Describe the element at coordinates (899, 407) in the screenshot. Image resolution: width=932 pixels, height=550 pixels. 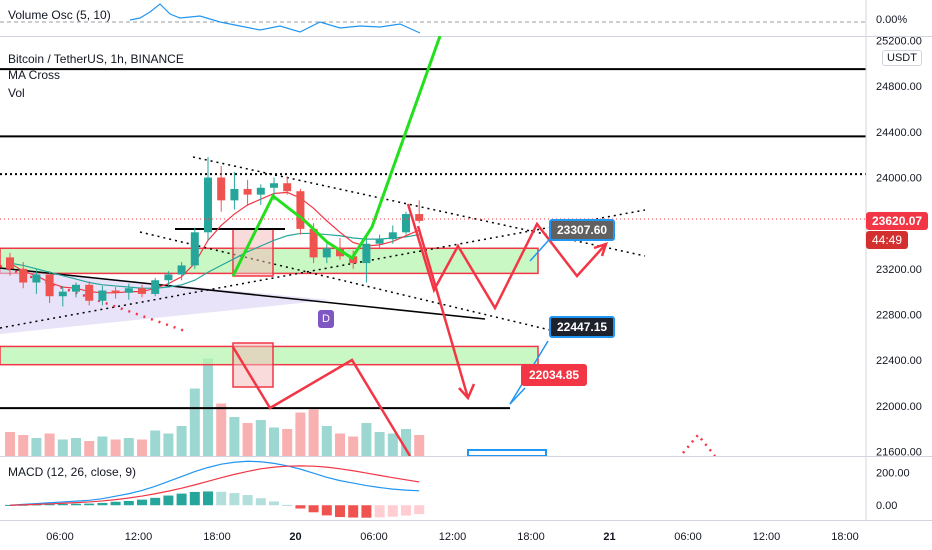
I see `price-tick-label: 22000.00` at that location.